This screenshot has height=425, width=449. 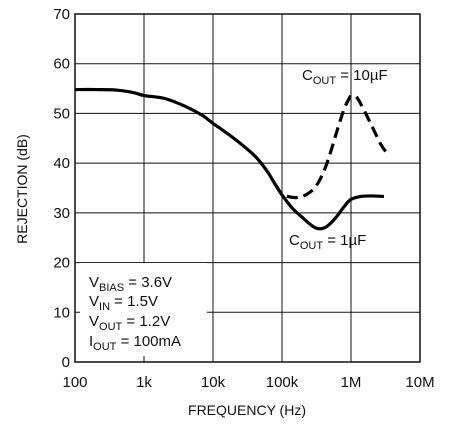 I want to click on condition-iout-rest: = 100mA, so click(x=148, y=341).